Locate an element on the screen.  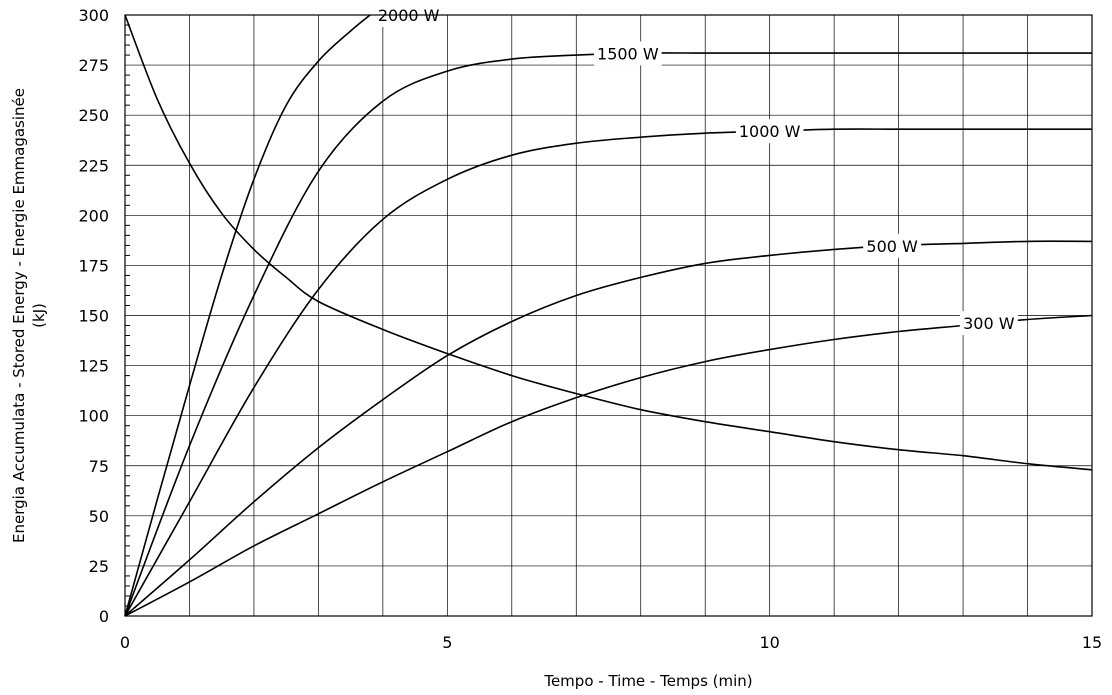
y-tick-label: 200 is located at coordinates (93, 215).